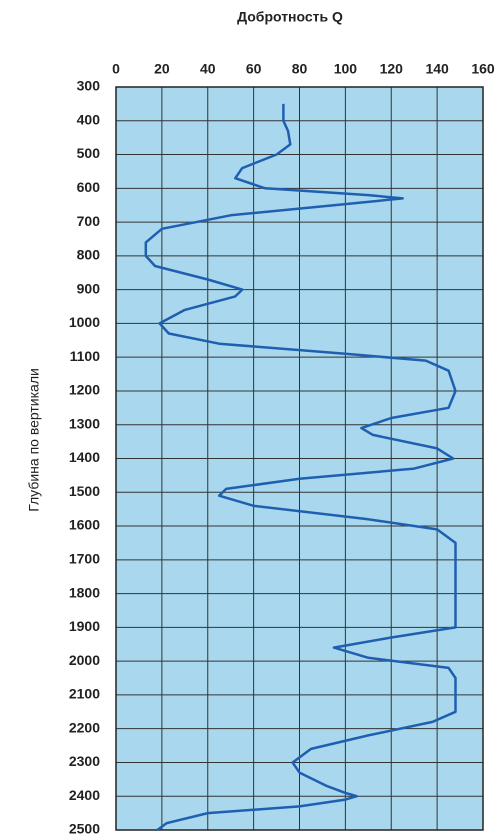 The image size is (501, 838). I want to click on y-tick-label: 1900, so click(84, 626).